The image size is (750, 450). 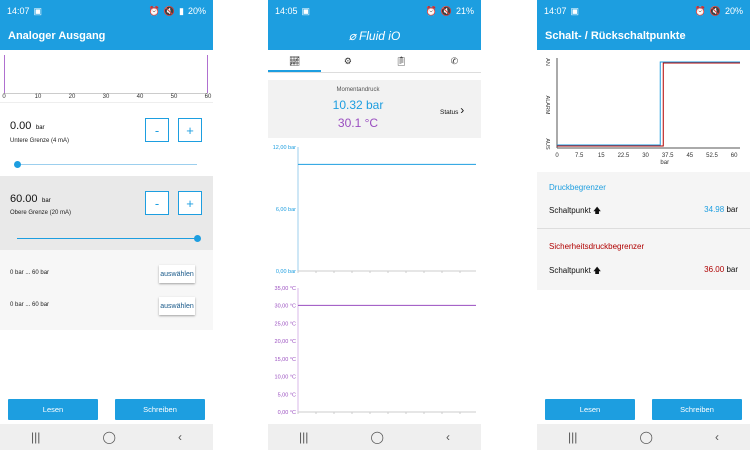 What do you see at coordinates (285, 360) in the screenshot?
I see `temp-tick-label: 15,00 °C` at bounding box center [285, 360].